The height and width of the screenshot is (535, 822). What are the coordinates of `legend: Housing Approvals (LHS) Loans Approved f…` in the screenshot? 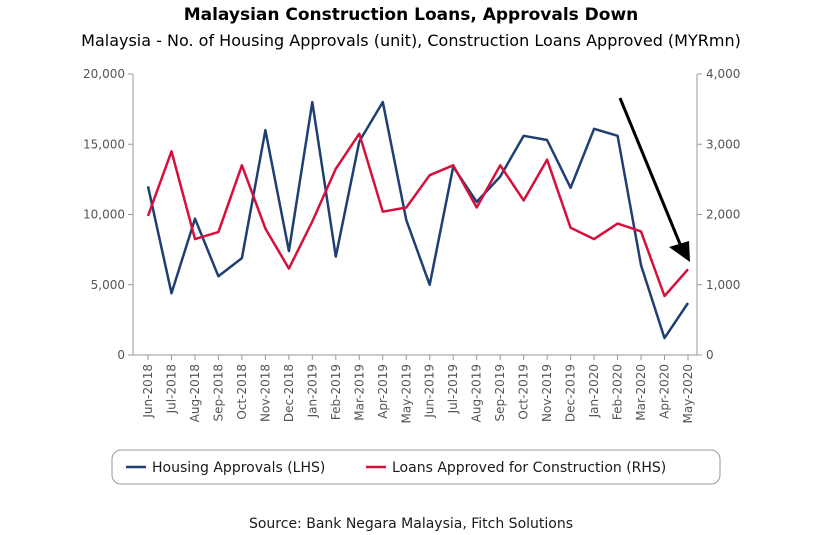 It's located at (416, 467).